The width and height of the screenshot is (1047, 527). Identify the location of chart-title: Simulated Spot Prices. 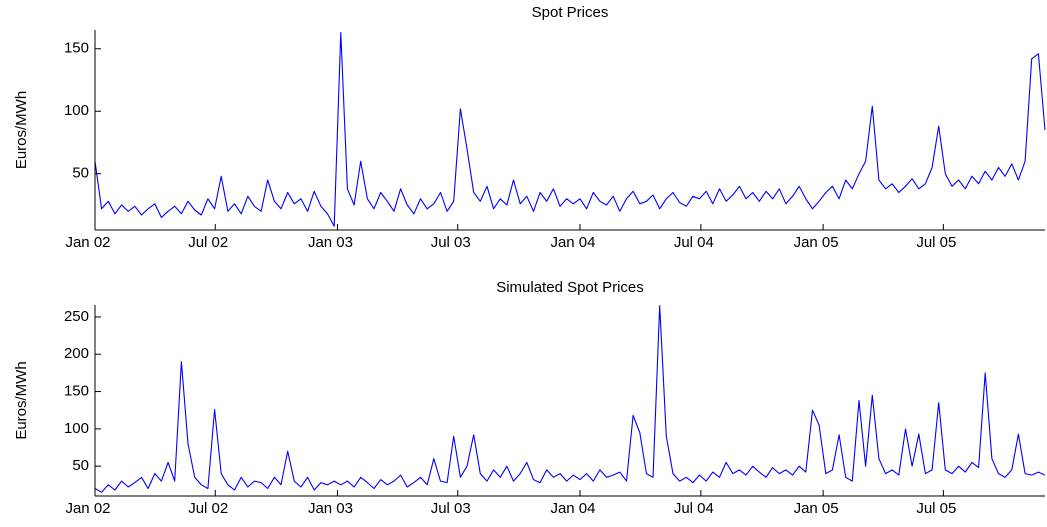
(570, 287).